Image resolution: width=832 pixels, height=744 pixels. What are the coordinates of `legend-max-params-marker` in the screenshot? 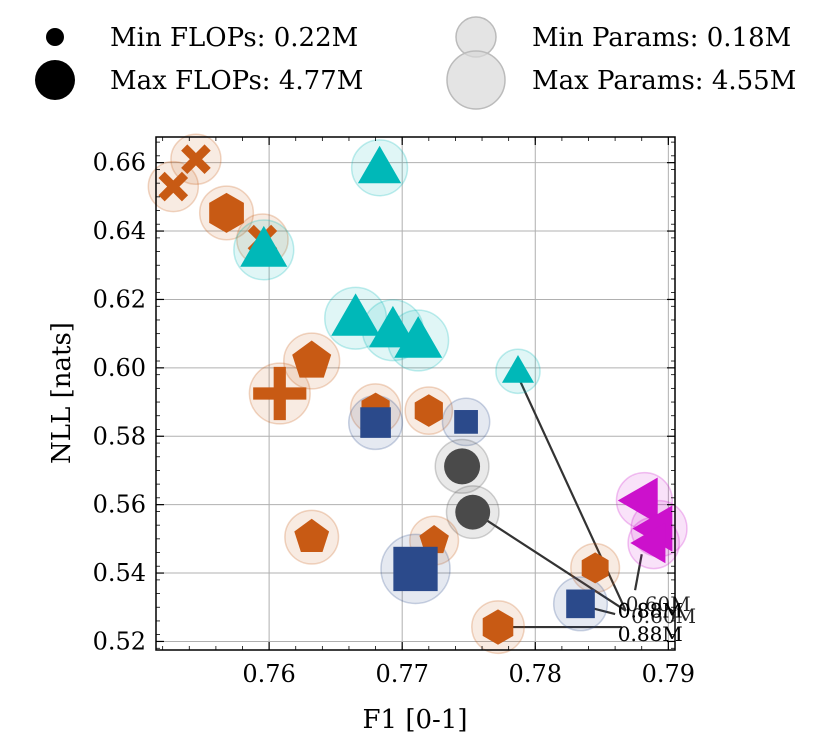 It's located at (476, 80).